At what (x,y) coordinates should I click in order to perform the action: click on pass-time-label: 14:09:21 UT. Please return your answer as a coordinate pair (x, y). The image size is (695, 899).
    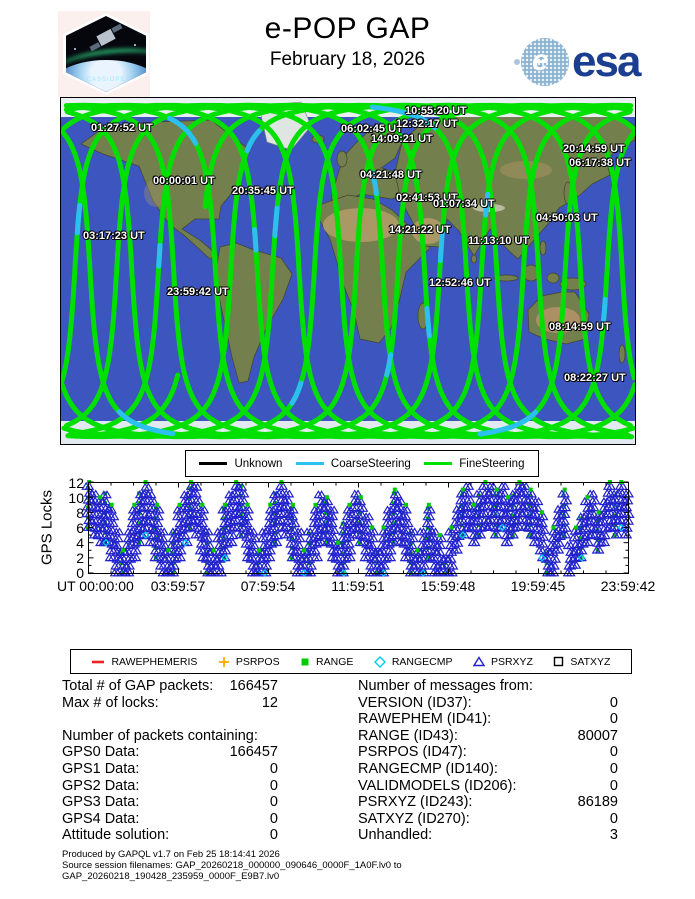
    Looking at the image, I should click on (402, 139).